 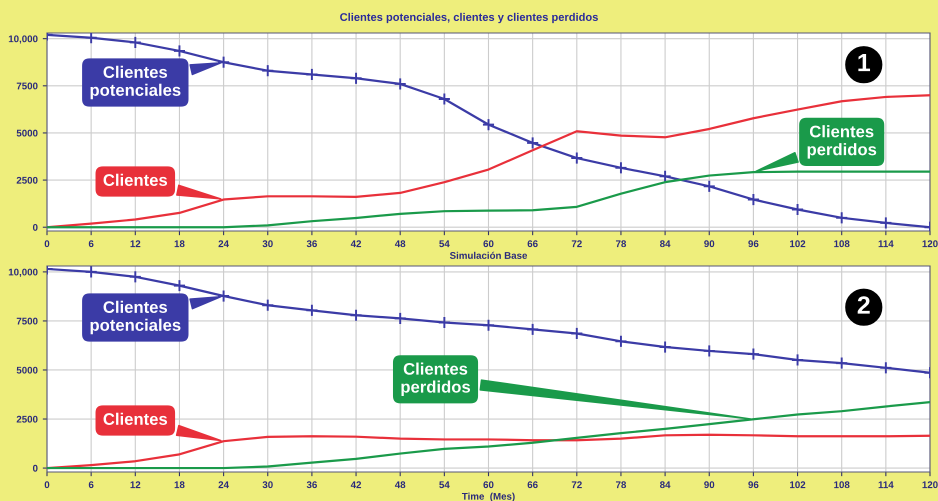 What do you see at coordinates (842, 142) in the screenshot?
I see `series-label: Clientes perdidos` at bounding box center [842, 142].